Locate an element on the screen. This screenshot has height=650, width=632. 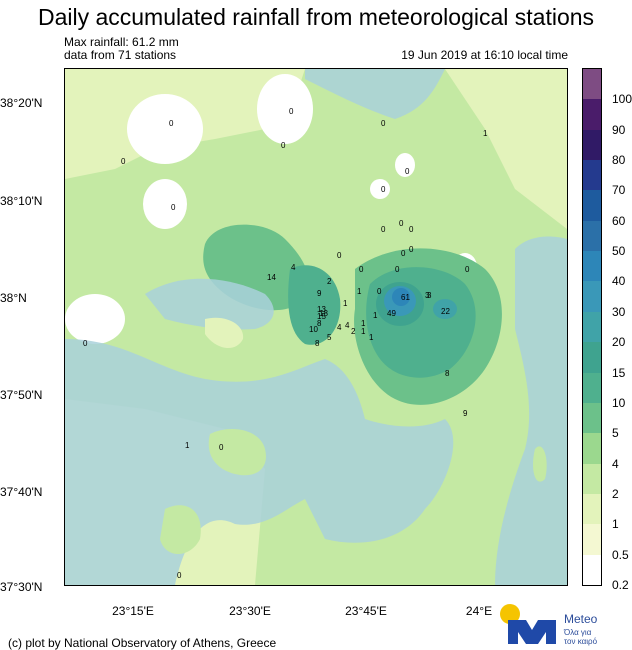
island-salamina is located at coordinates (224, 333).